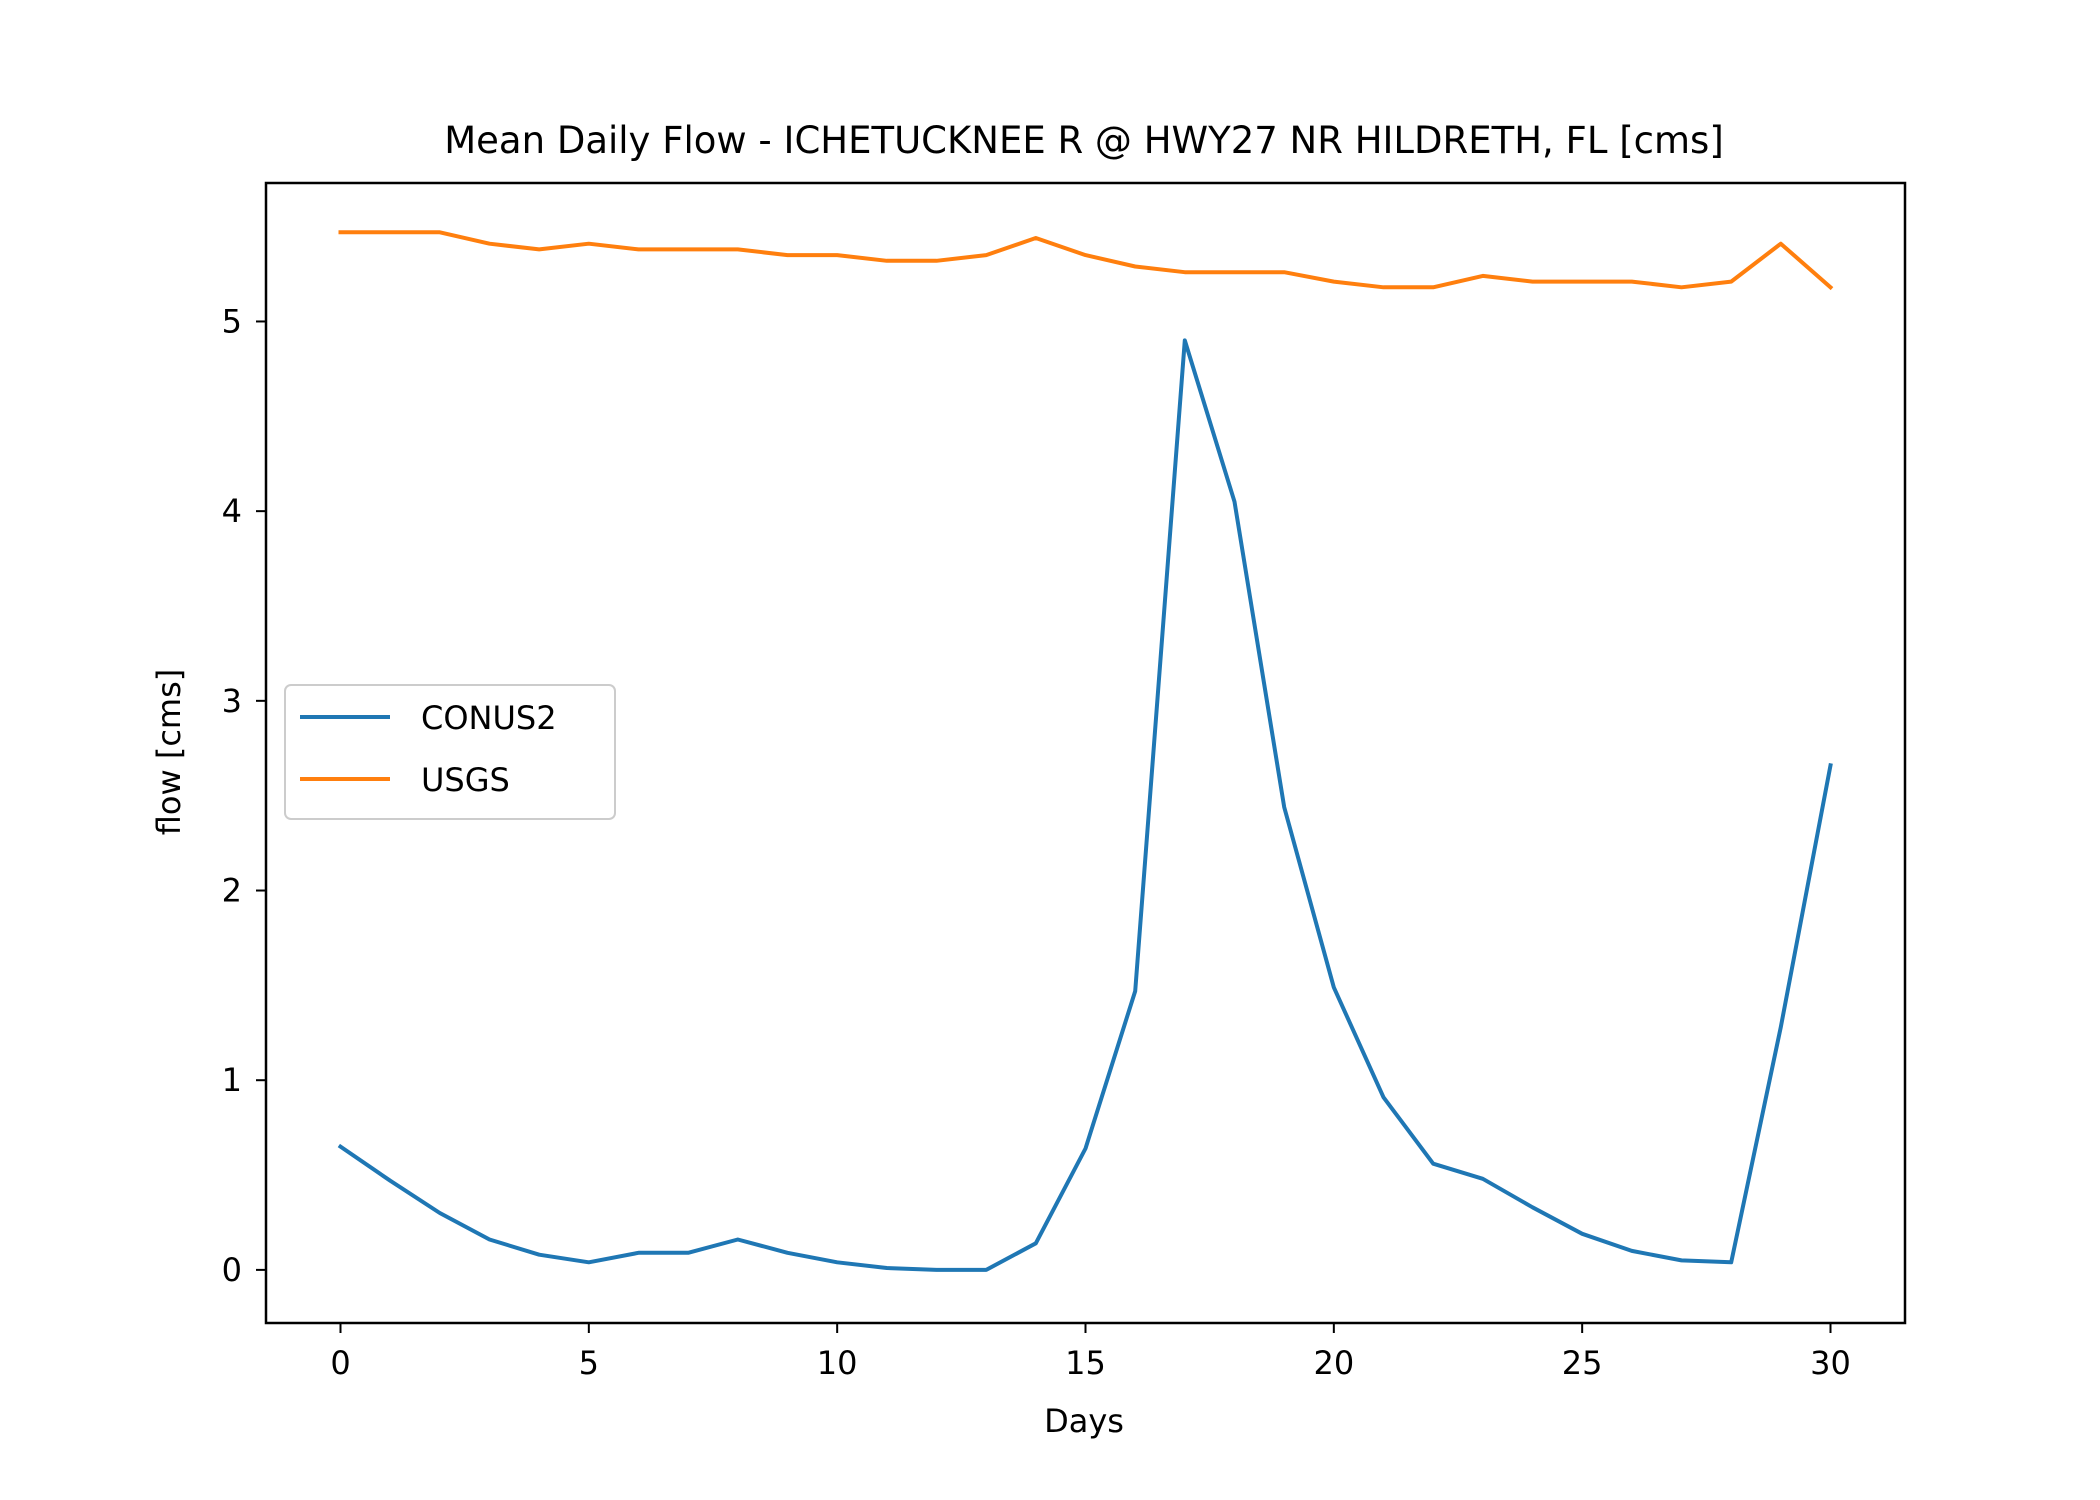 The image size is (2100, 1500). What do you see at coordinates (837, 1363) in the screenshot?
I see `x-tick-label: 10` at bounding box center [837, 1363].